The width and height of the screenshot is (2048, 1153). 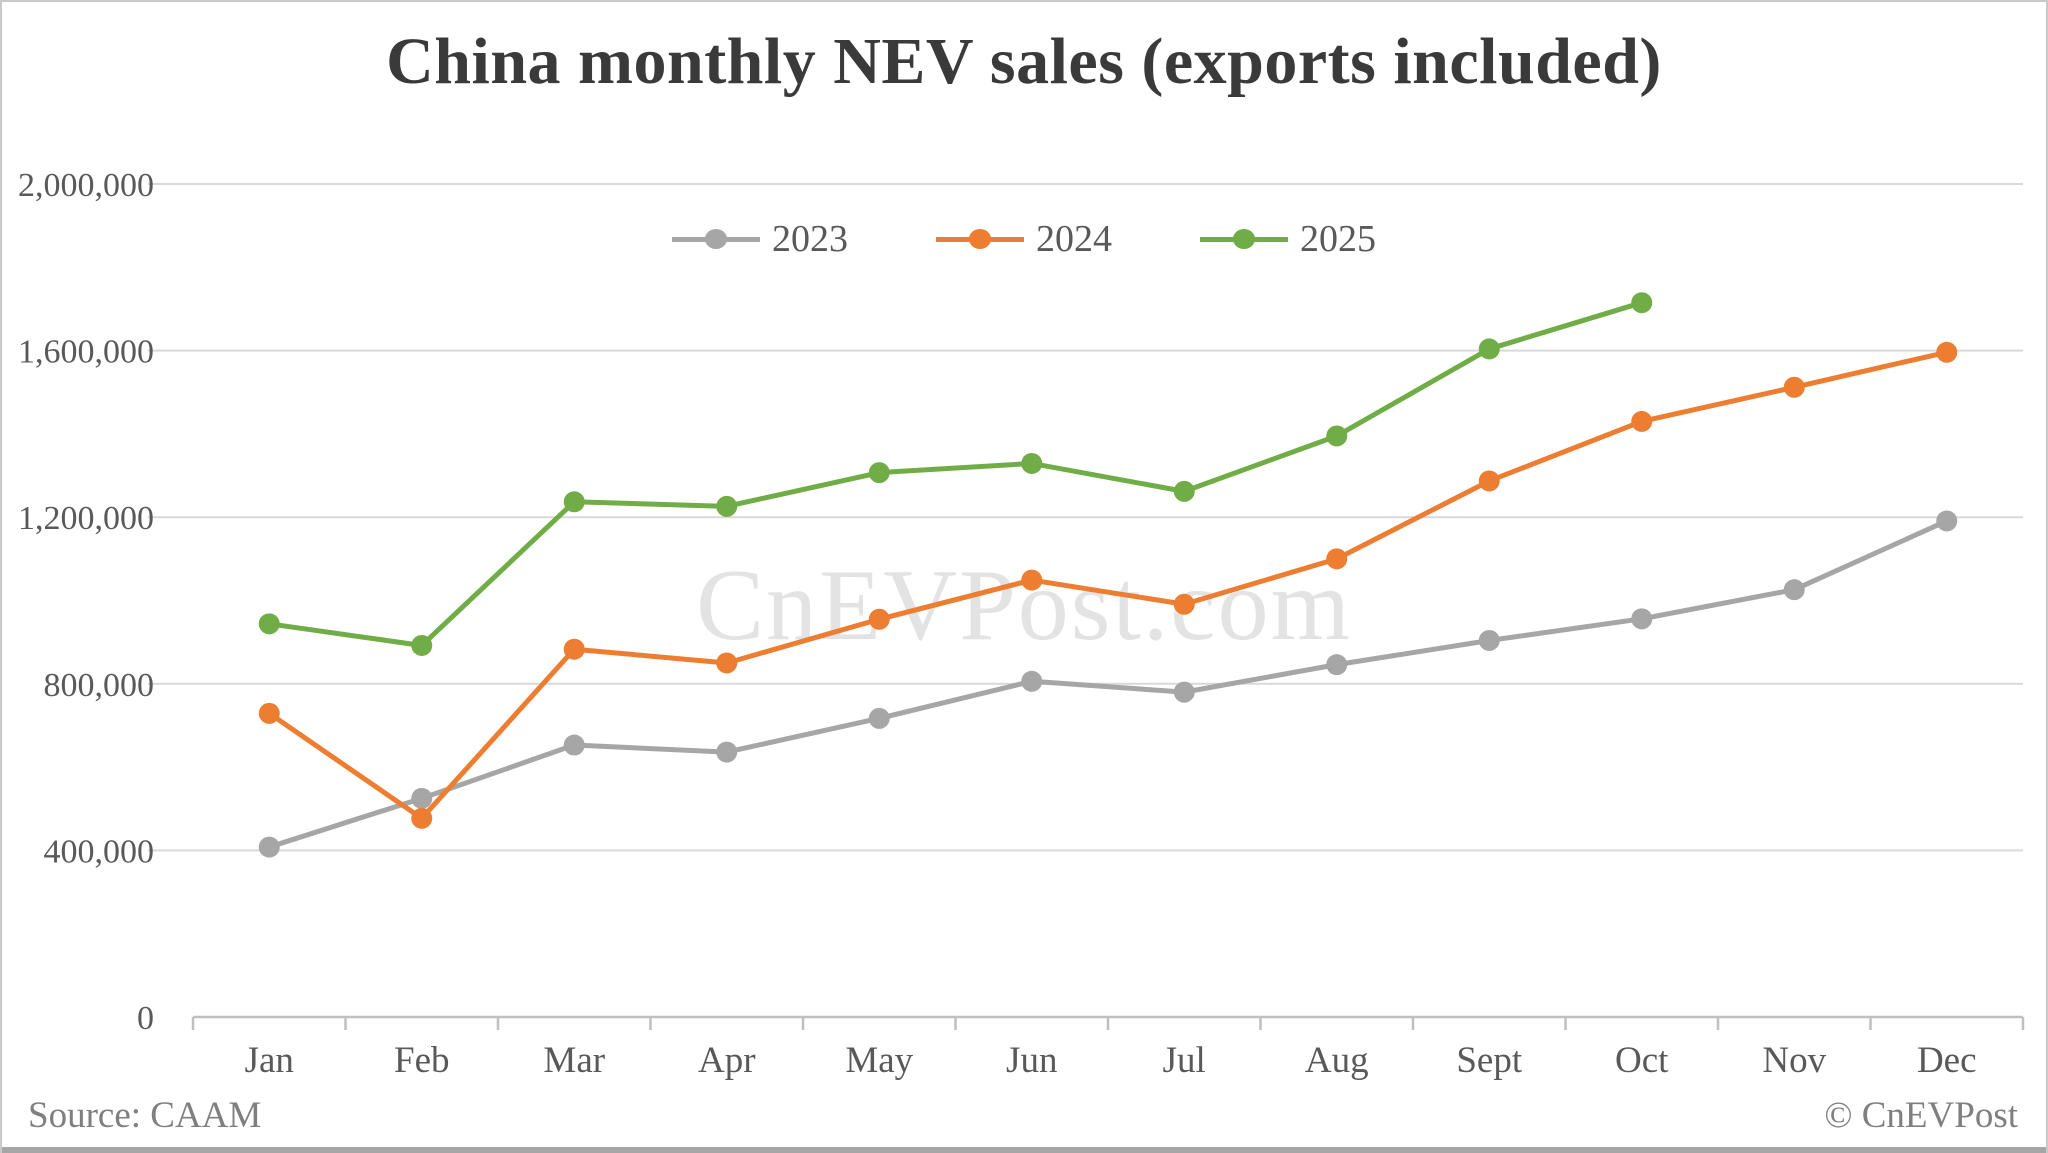 I want to click on source-label: Source: CAAM, so click(x=145, y=1115).